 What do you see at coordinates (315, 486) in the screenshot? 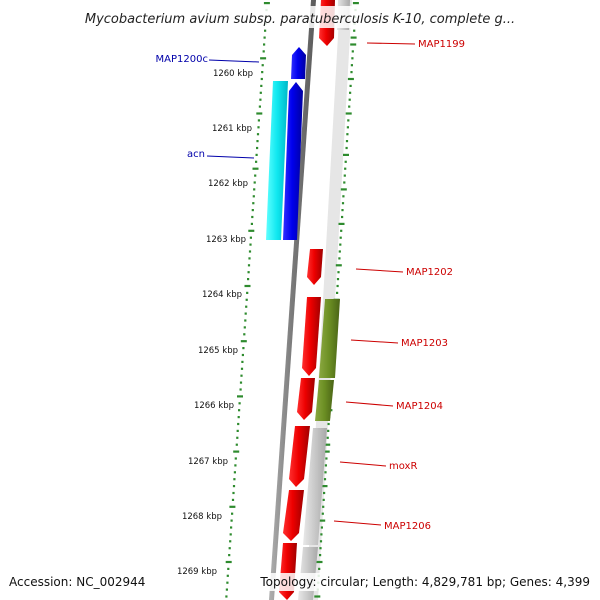
I see `gene-moxr-grey-block` at bounding box center [315, 486].